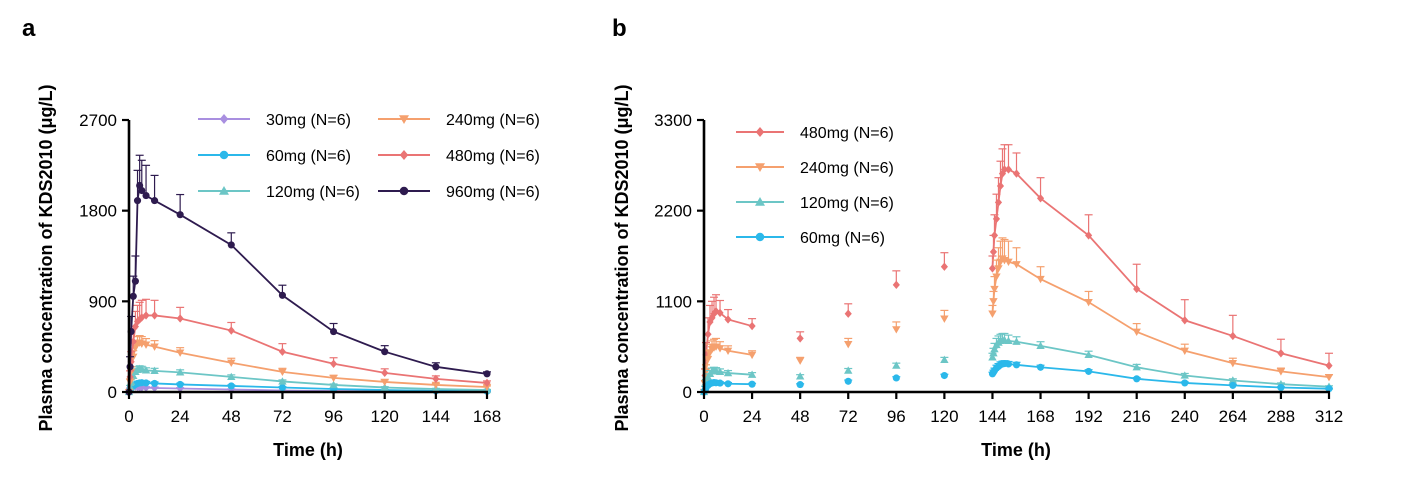 The height and width of the screenshot is (490, 1404). I want to click on legend-item-120mg: 120mg (N=6), so click(815, 203).